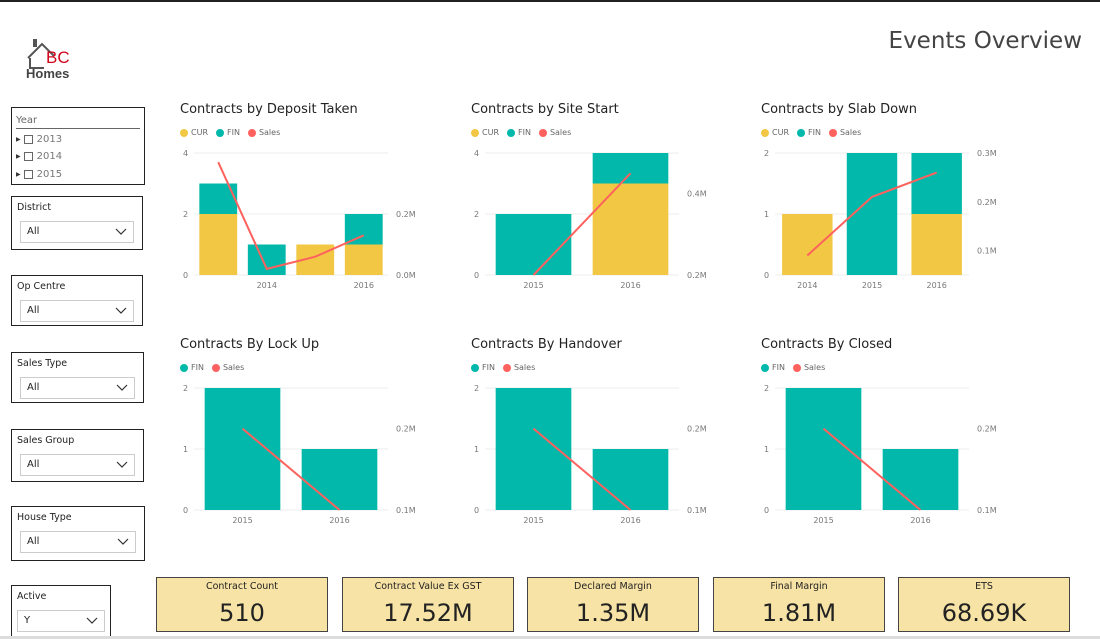  I want to click on active-slicer: Active Y, so click(61, 611).